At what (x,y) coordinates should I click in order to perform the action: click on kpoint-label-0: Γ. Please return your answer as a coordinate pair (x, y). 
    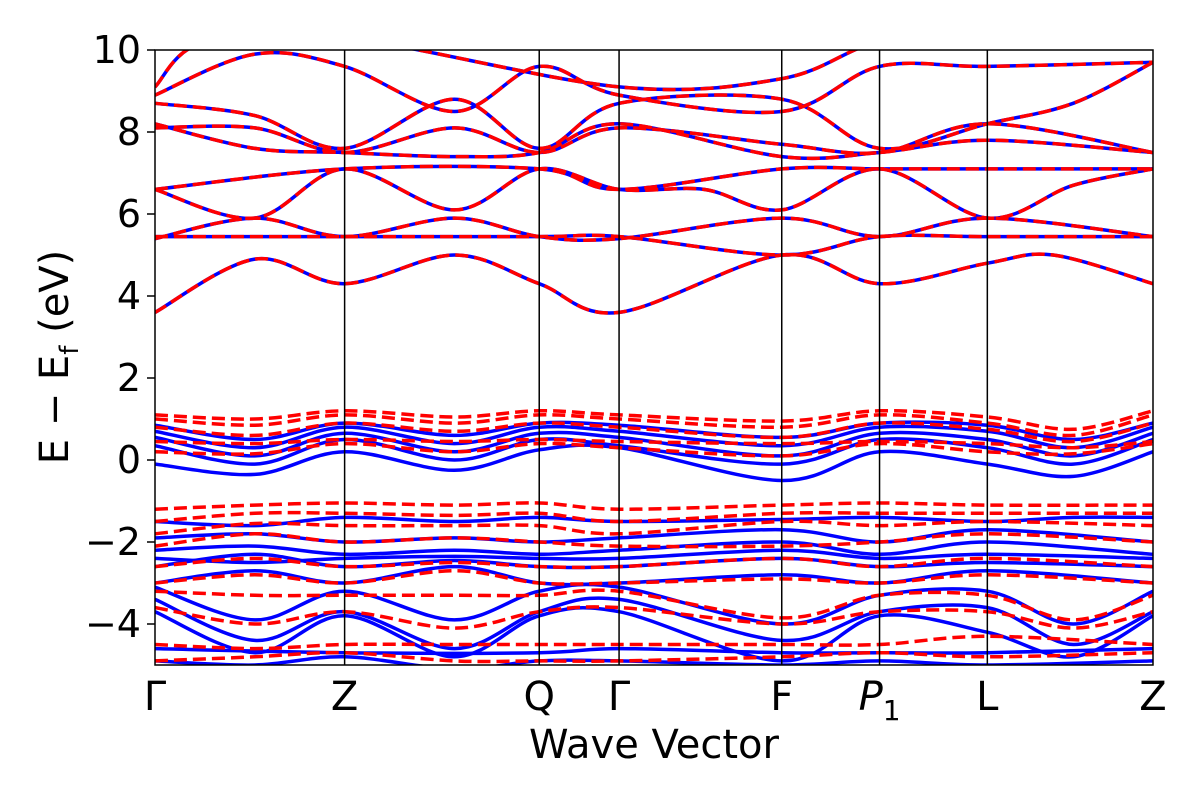
    Looking at the image, I should click on (155, 697).